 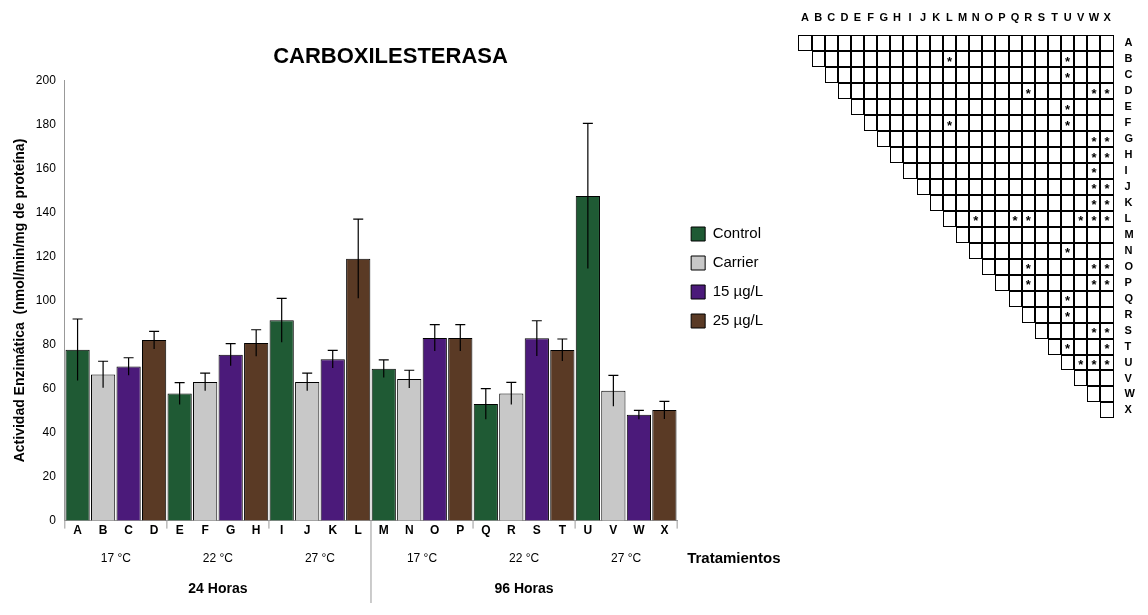 I want to click on category-label: J, so click(x=923, y=16).